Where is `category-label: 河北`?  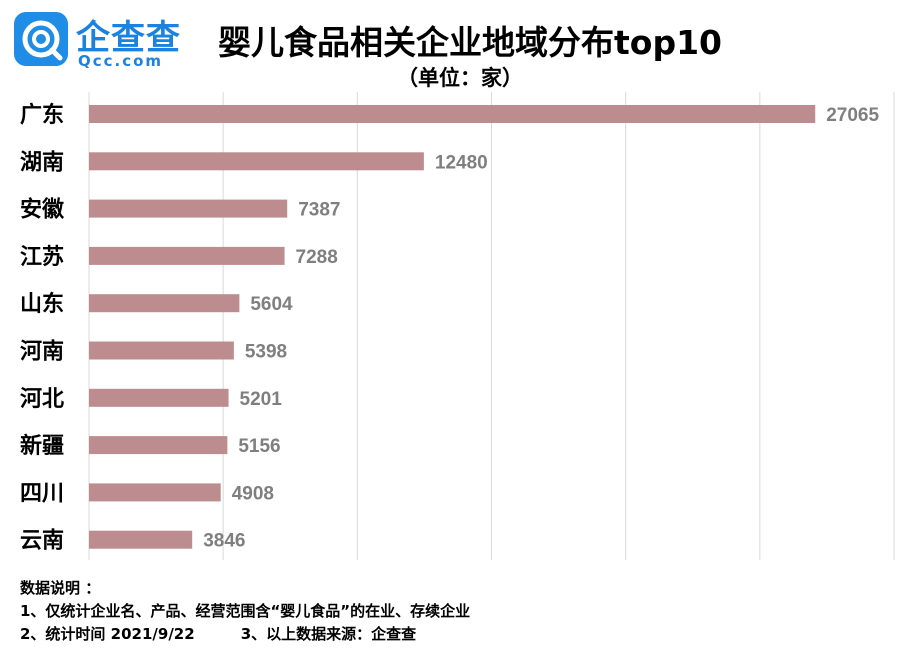 category-label: 河北 is located at coordinates (42, 399).